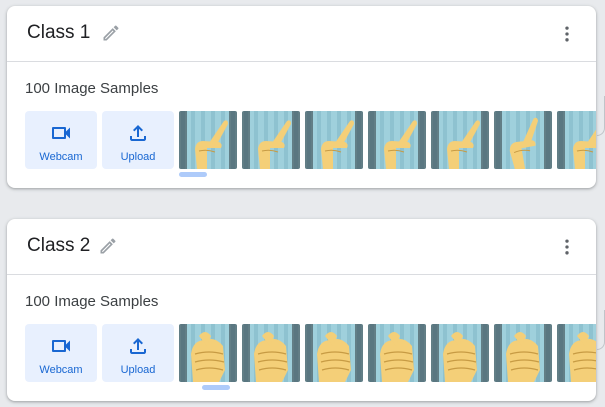 Image resolution: width=605 pixels, height=407 pixels. I want to click on class-header: Class 1, so click(301, 34).